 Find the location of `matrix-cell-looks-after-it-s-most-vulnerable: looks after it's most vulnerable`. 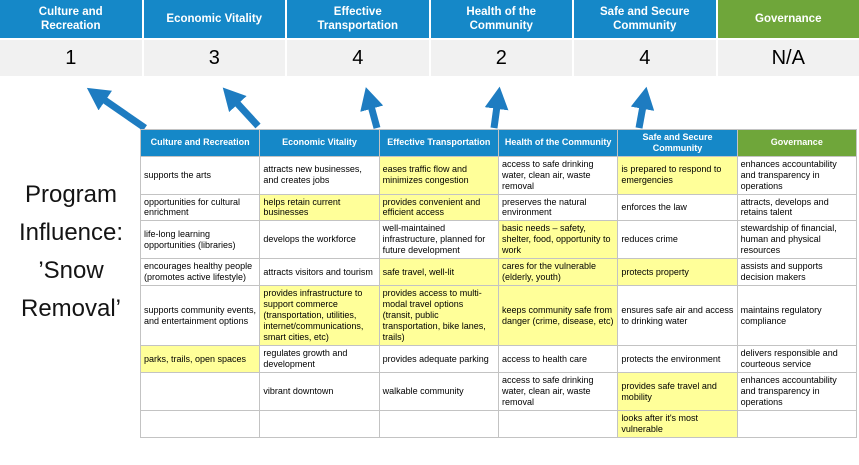

matrix-cell-looks-after-it-s-most-vulnerable: looks after it's most vulnerable is located at coordinates (677, 423).